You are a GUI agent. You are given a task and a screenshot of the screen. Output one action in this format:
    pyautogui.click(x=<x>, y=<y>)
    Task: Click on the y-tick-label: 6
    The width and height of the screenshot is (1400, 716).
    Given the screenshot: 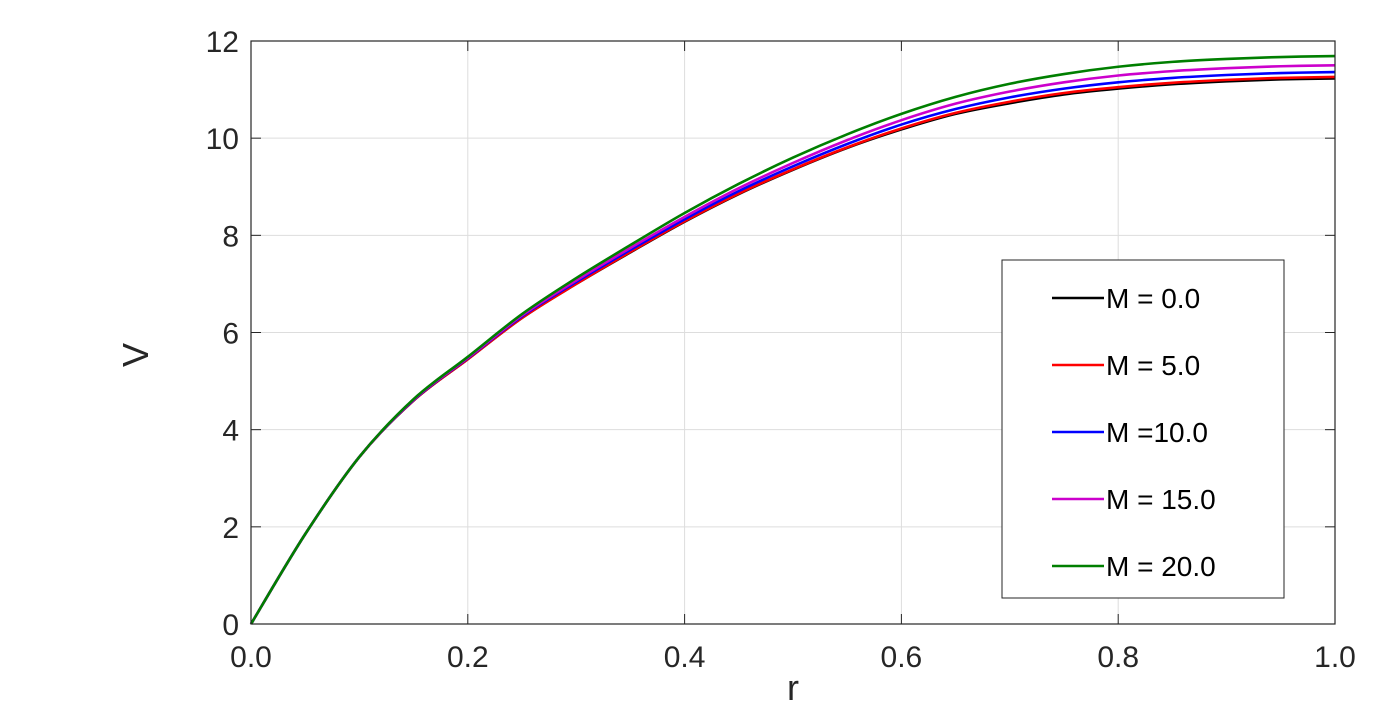 What is the action you would take?
    pyautogui.click(x=230, y=334)
    